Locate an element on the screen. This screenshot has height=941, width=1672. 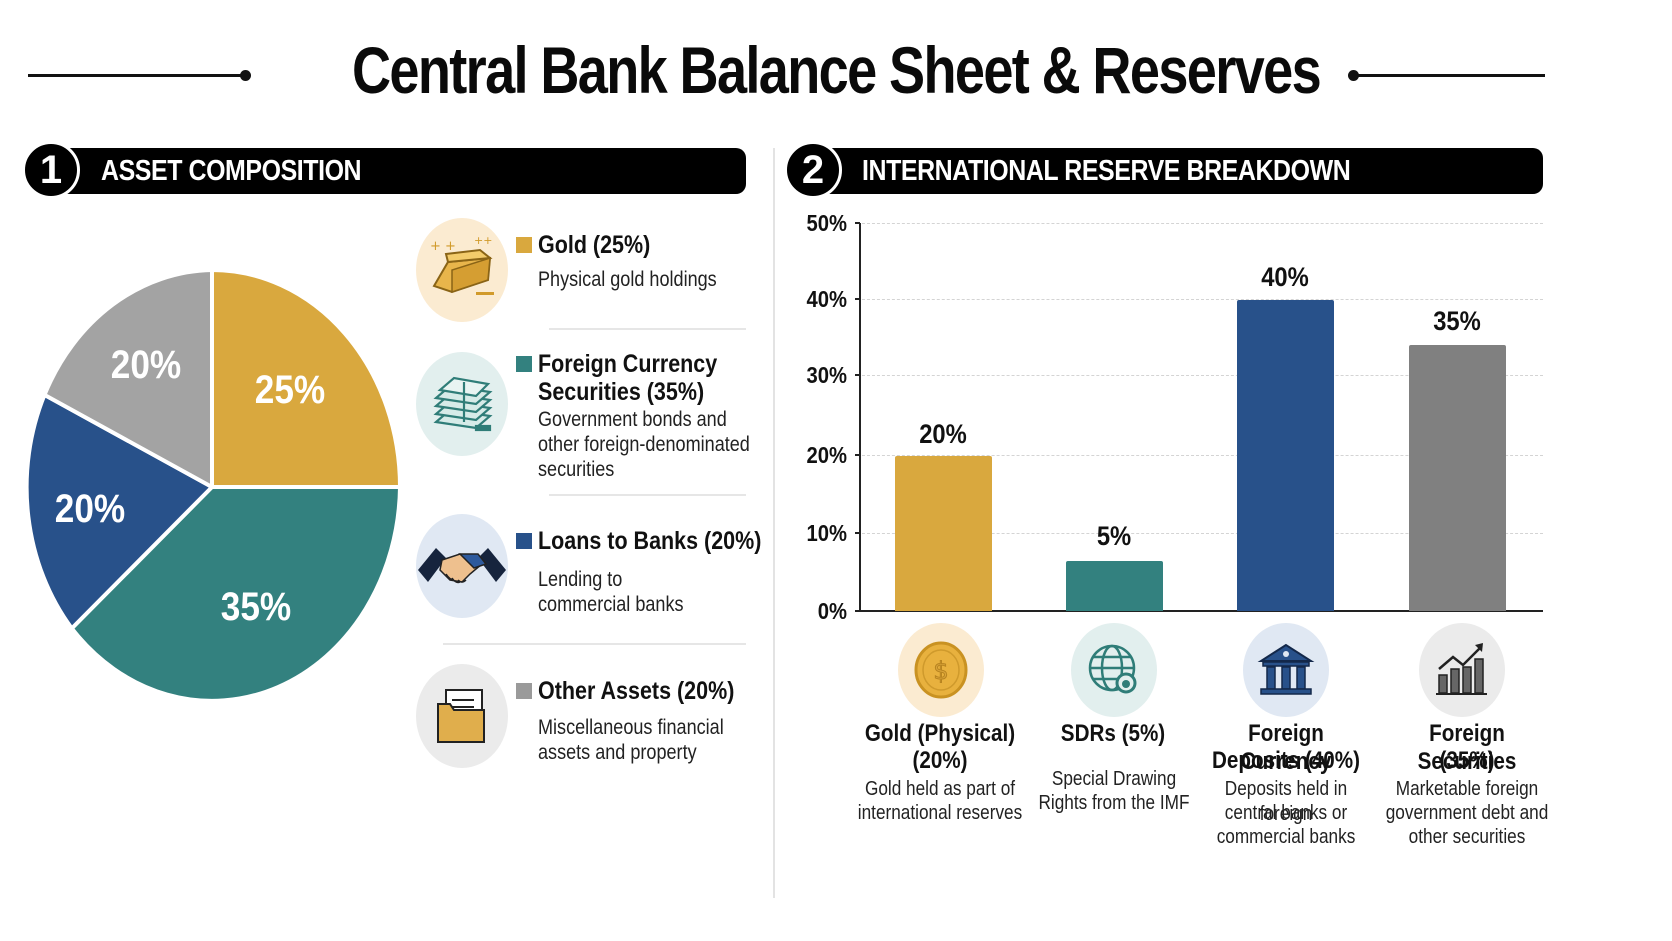
bar-value-label: 5% is located at coordinates (1114, 536).